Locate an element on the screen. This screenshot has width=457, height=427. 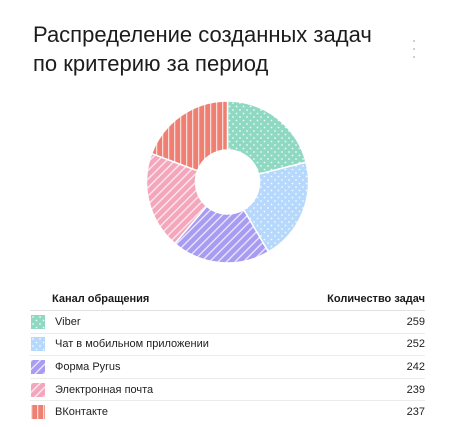
column-header-channel: Канал обращения is located at coordinates (101, 299).